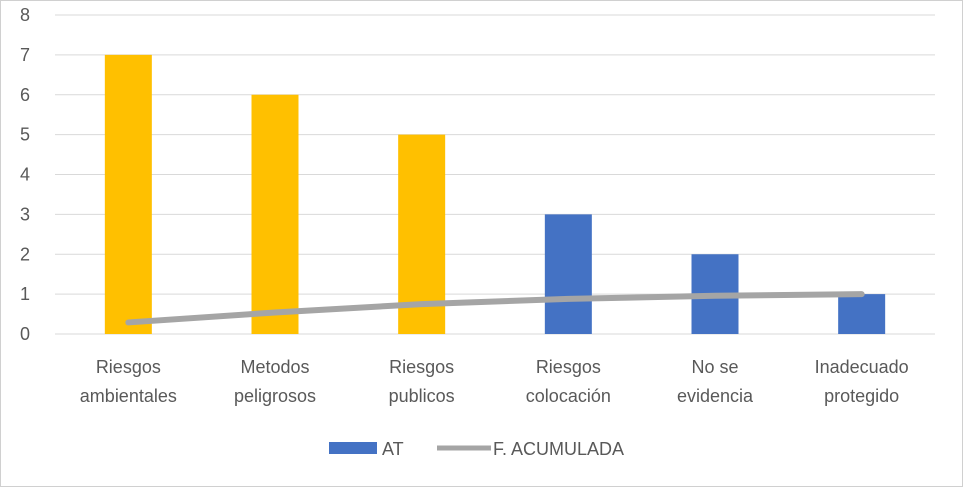  What do you see at coordinates (422, 396) in the screenshot?
I see `x-tick-label: publicos` at bounding box center [422, 396].